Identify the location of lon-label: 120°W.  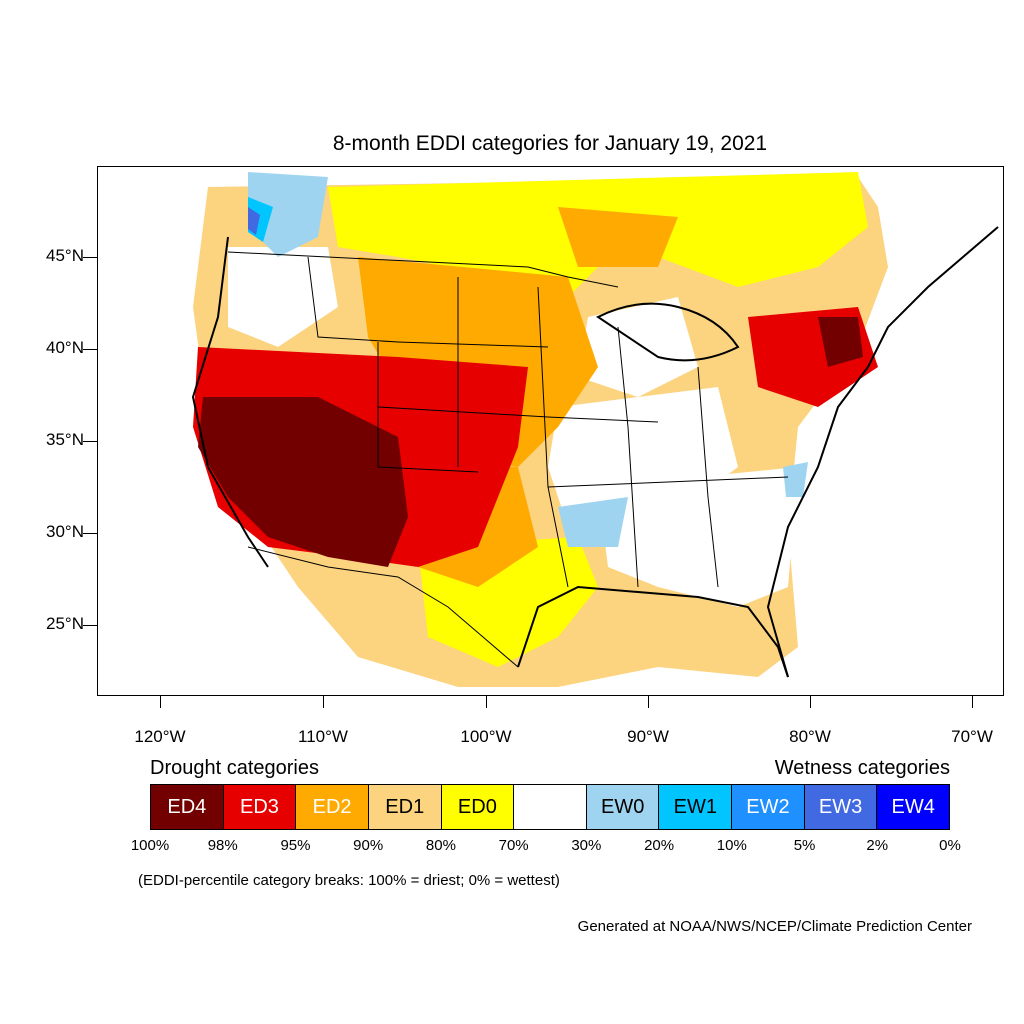
(160, 736).